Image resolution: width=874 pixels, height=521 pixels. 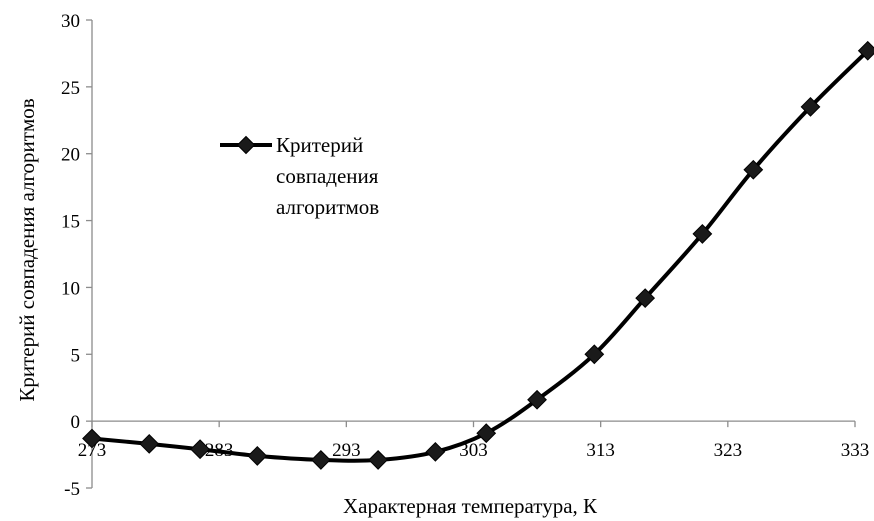 What do you see at coordinates (728, 450) in the screenshot?
I see `x-tick-label: 323` at bounding box center [728, 450].